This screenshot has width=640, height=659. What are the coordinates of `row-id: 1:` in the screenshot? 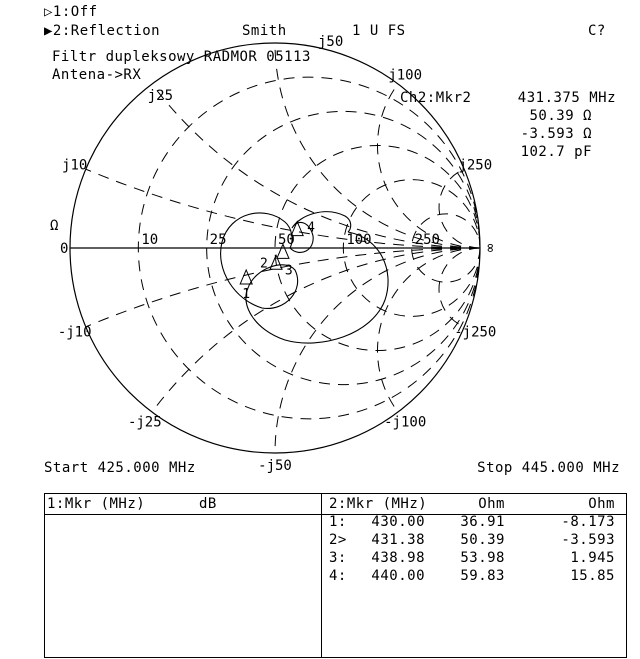 It's located at (338, 522).